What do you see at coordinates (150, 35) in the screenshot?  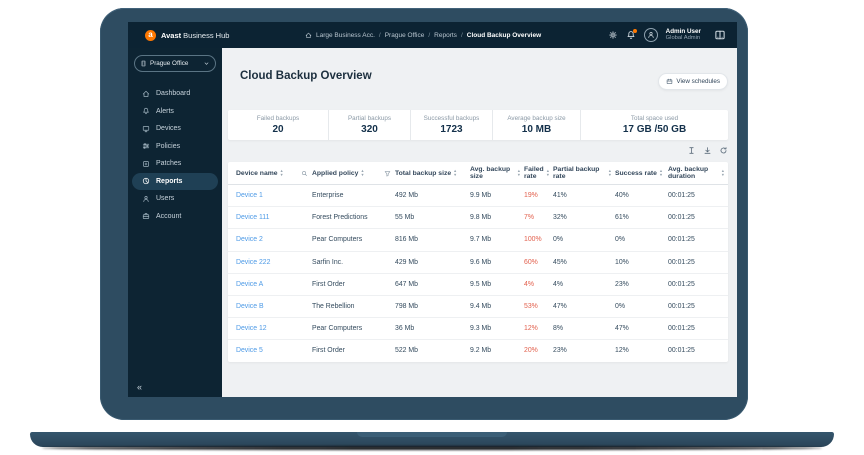 I see `avast-logo-icon: a` at bounding box center [150, 35].